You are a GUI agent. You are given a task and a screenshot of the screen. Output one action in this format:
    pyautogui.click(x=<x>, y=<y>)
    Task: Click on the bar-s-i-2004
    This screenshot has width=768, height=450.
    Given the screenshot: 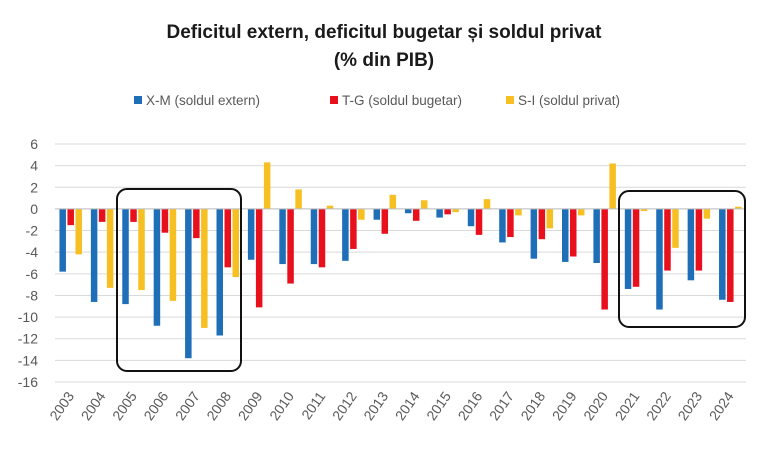 What is the action you would take?
    pyautogui.click(x=110, y=248)
    